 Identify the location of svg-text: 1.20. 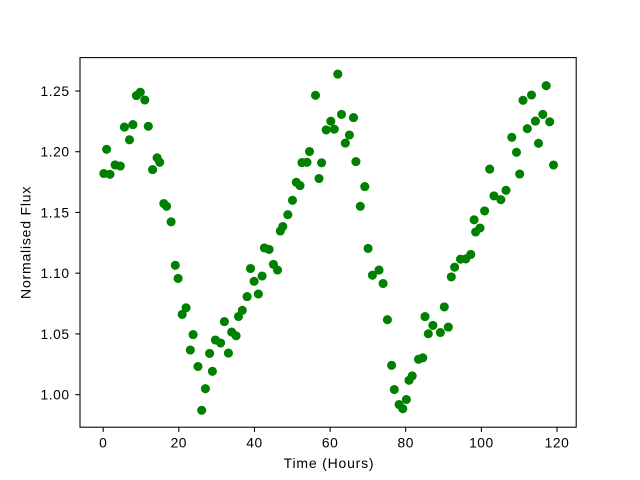
(55, 152).